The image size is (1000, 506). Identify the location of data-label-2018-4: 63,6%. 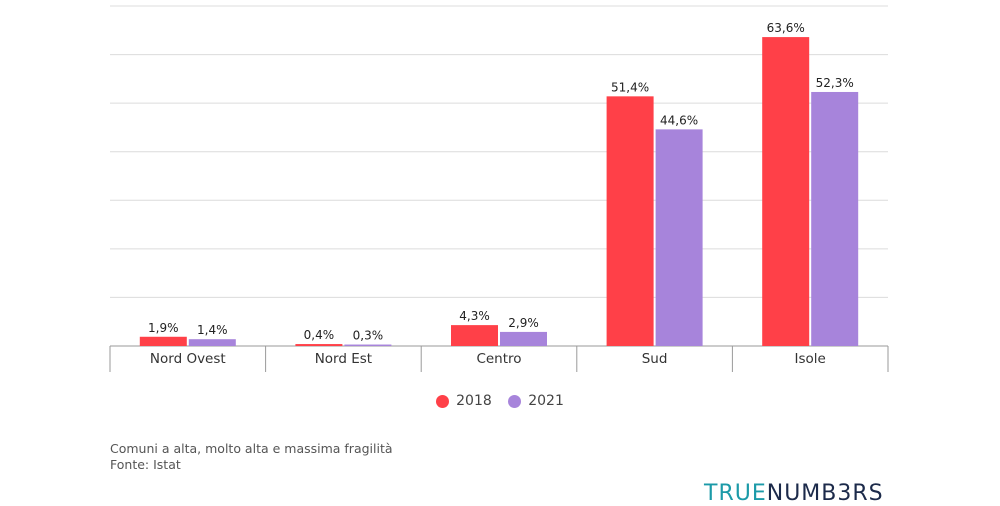
(786, 28).